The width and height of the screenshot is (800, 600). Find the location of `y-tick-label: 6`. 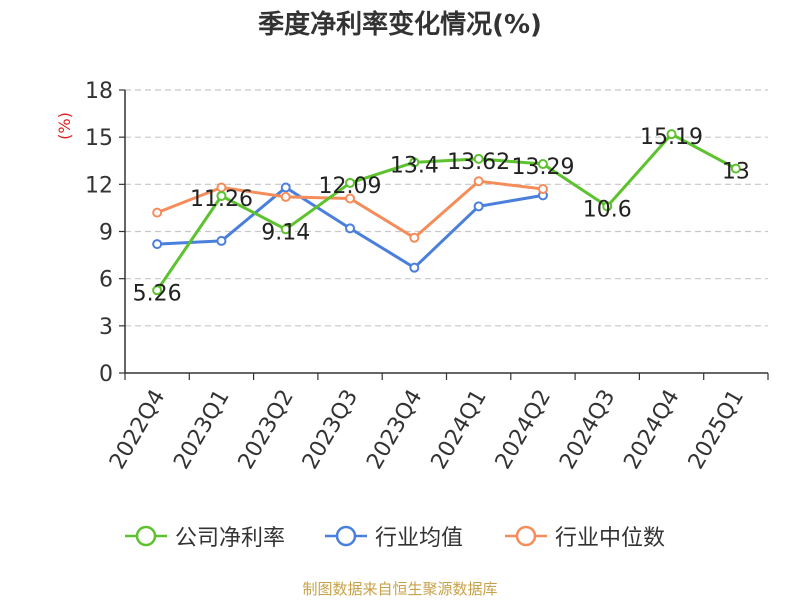

y-tick-label: 6 is located at coordinates (106, 280).